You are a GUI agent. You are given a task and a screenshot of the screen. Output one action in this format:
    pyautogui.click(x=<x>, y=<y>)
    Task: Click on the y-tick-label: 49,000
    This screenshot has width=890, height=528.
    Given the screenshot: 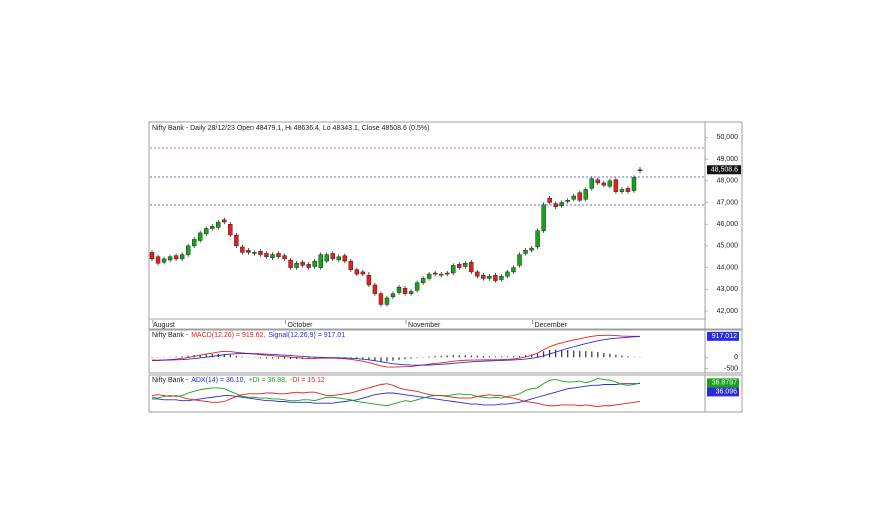 What is the action you would take?
    pyautogui.click(x=728, y=159)
    